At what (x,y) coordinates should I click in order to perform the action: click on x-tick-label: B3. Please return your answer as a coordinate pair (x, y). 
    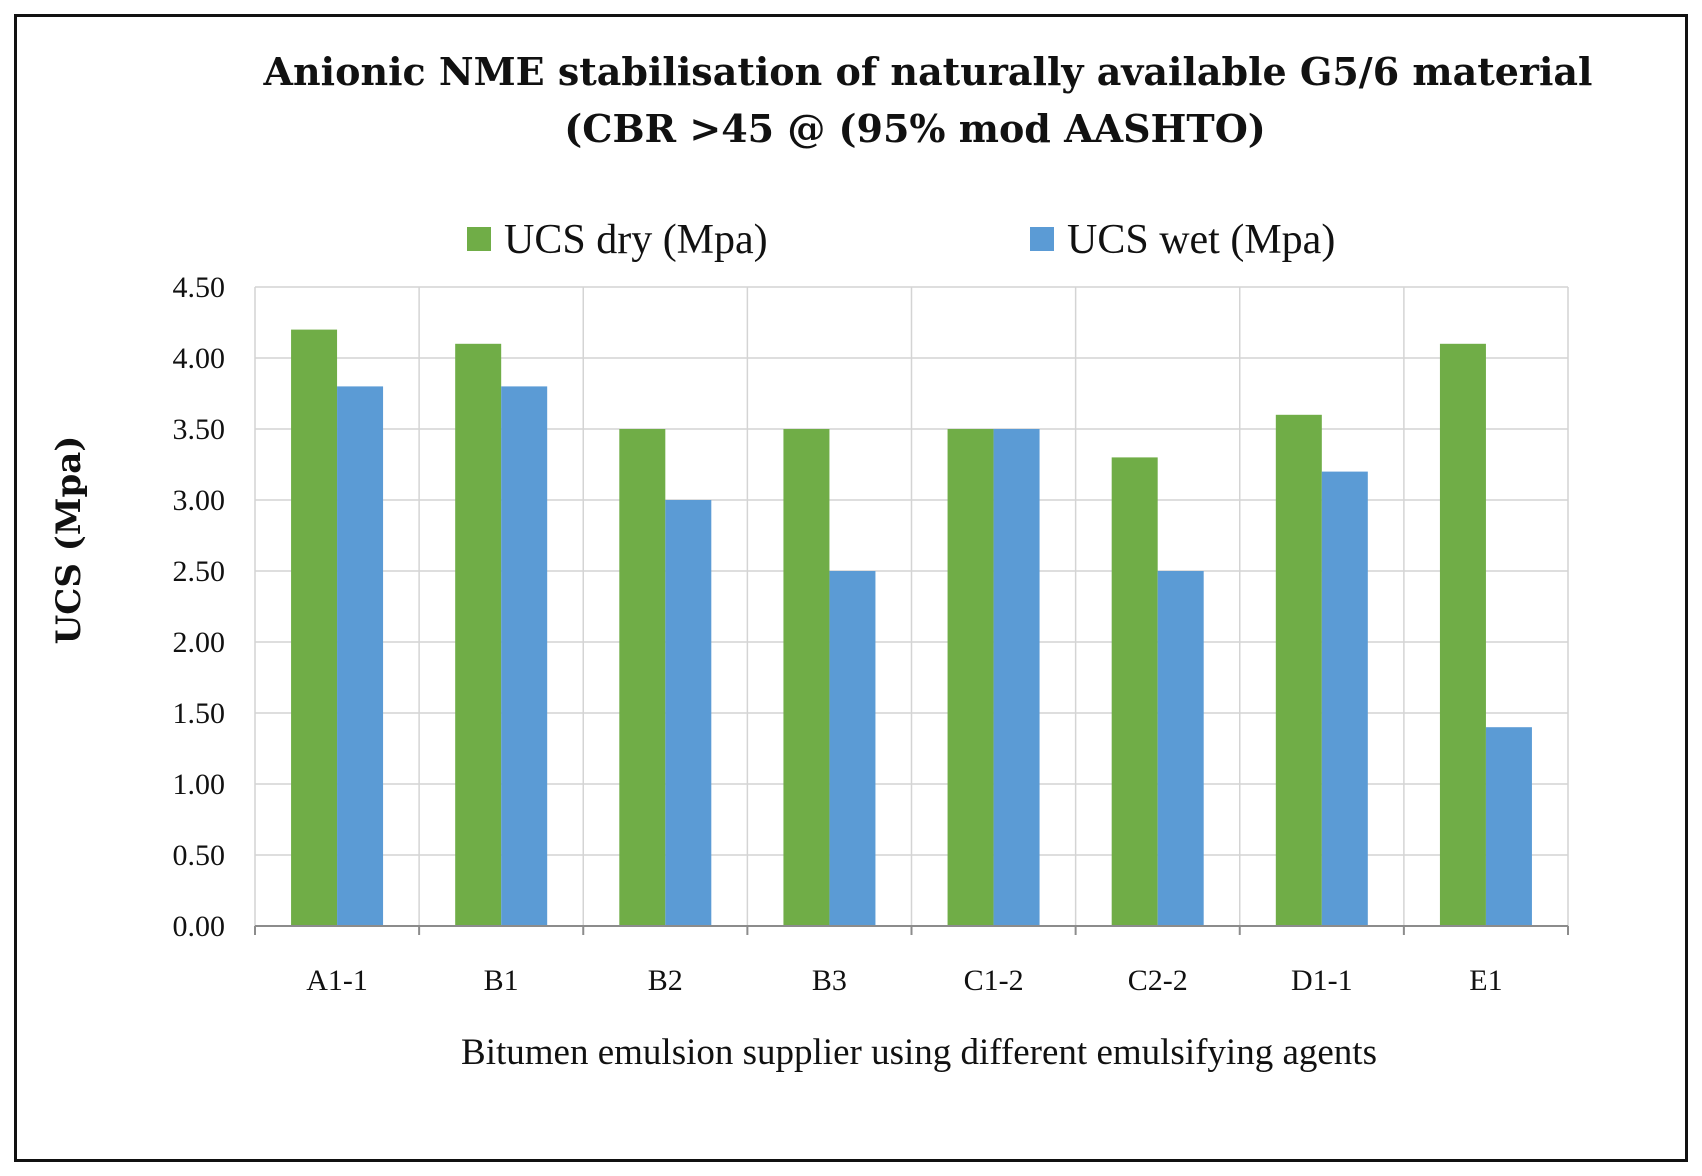
    Looking at the image, I should click on (829, 980).